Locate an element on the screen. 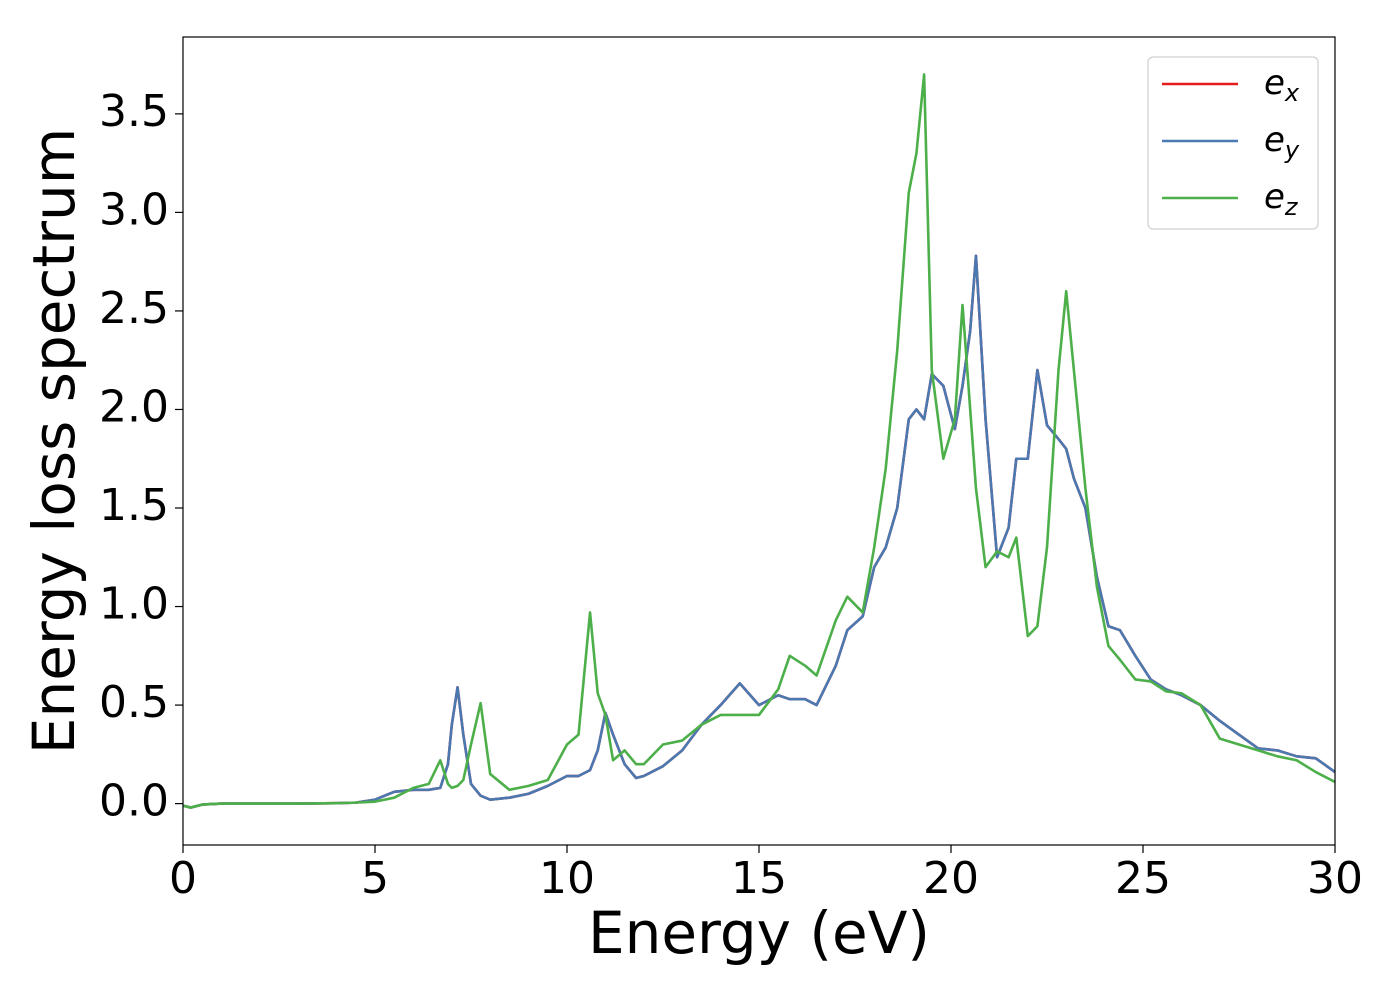 The width and height of the screenshot is (1400, 1000). y-tick-label: 2.5 is located at coordinates (134, 308).